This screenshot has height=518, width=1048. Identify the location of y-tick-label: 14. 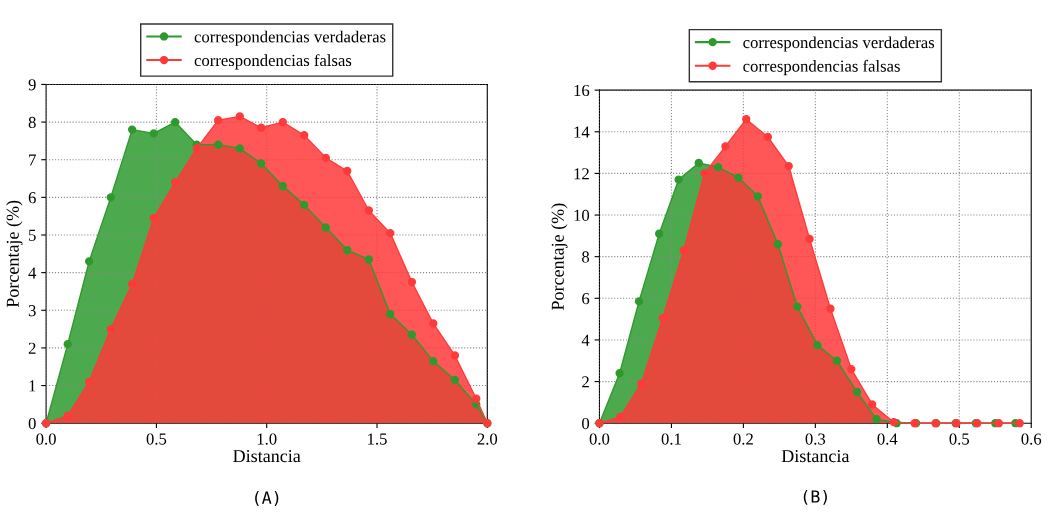
(582, 132).